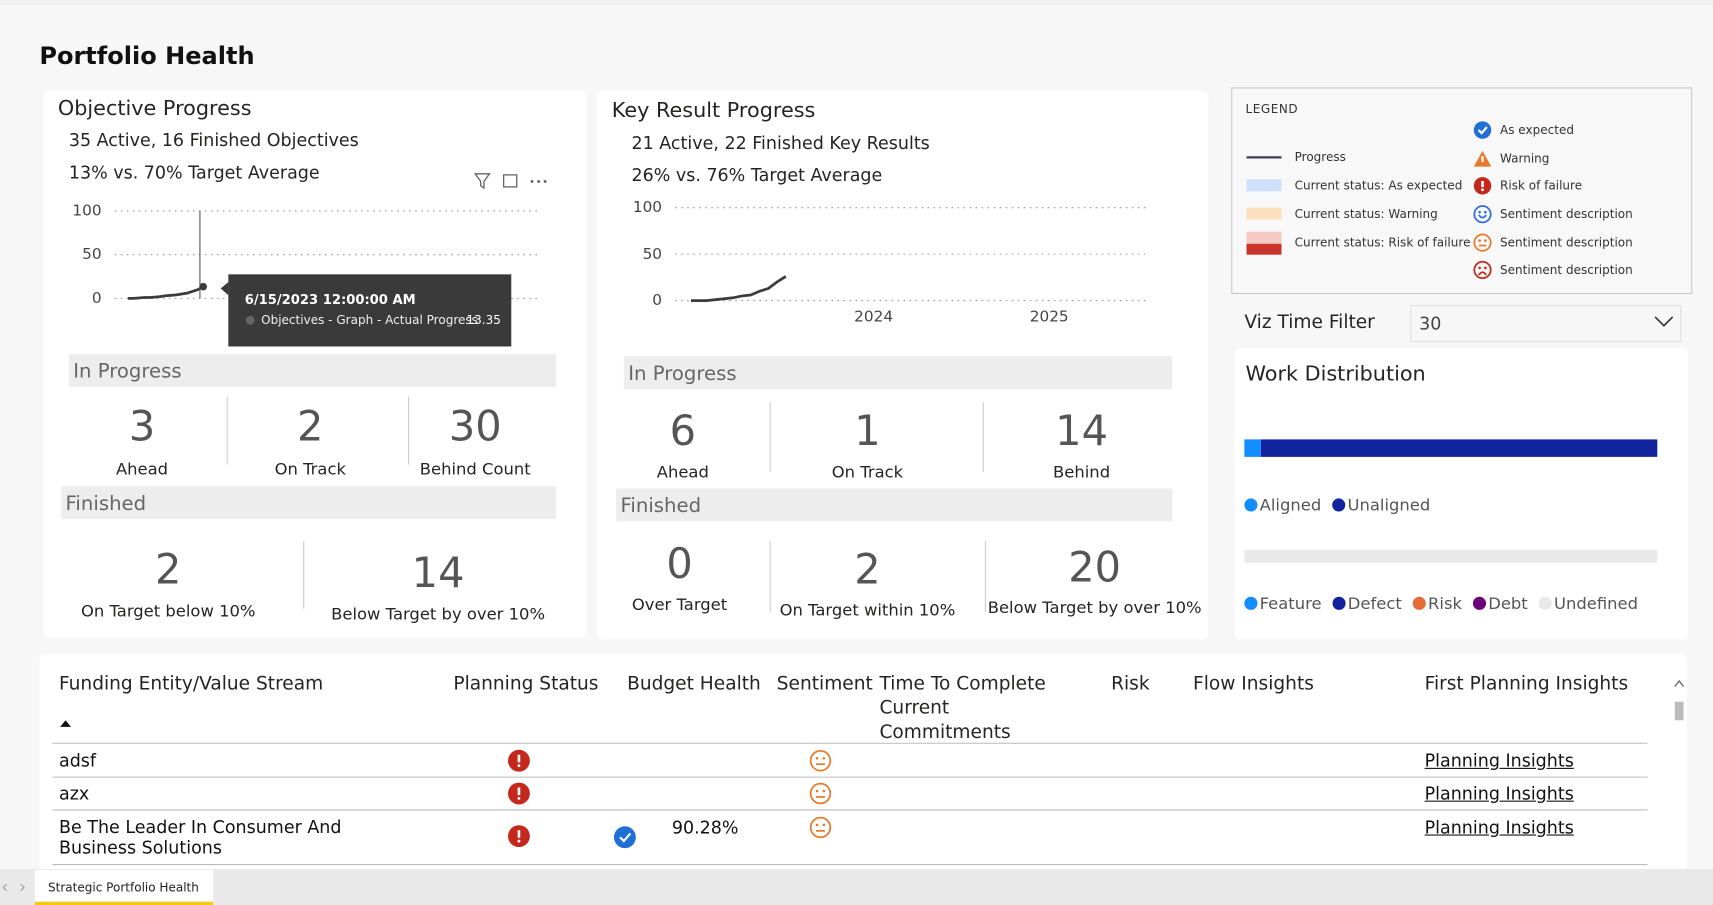 The image size is (1713, 905). I want to click on kpi-value: 1, so click(867, 430).